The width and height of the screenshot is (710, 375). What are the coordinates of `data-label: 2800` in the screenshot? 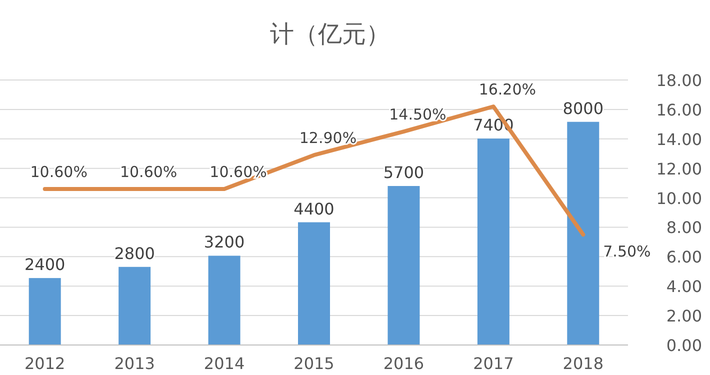 It's located at (134, 253).